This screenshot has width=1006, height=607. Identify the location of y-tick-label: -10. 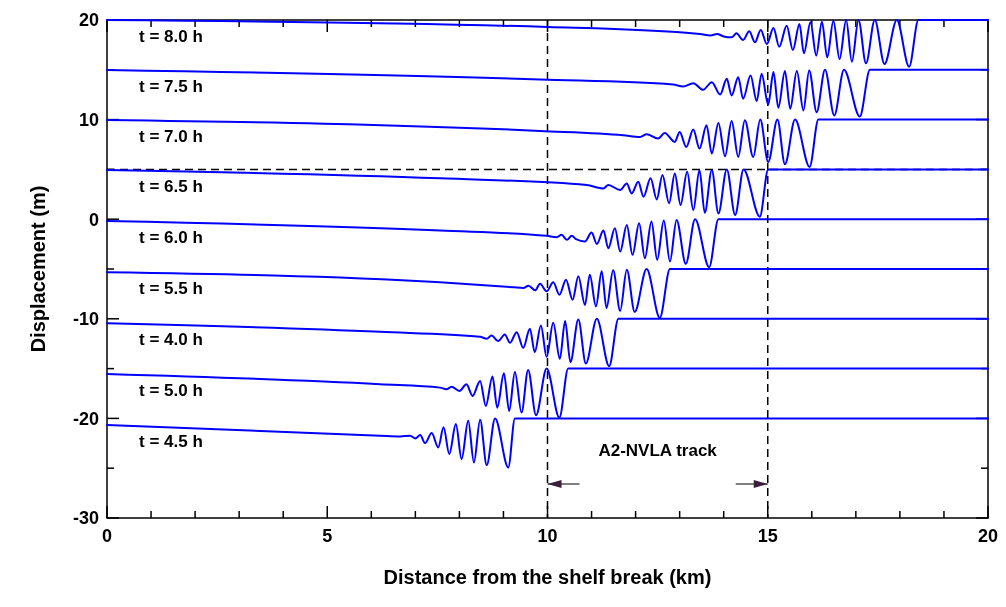
(85, 319).